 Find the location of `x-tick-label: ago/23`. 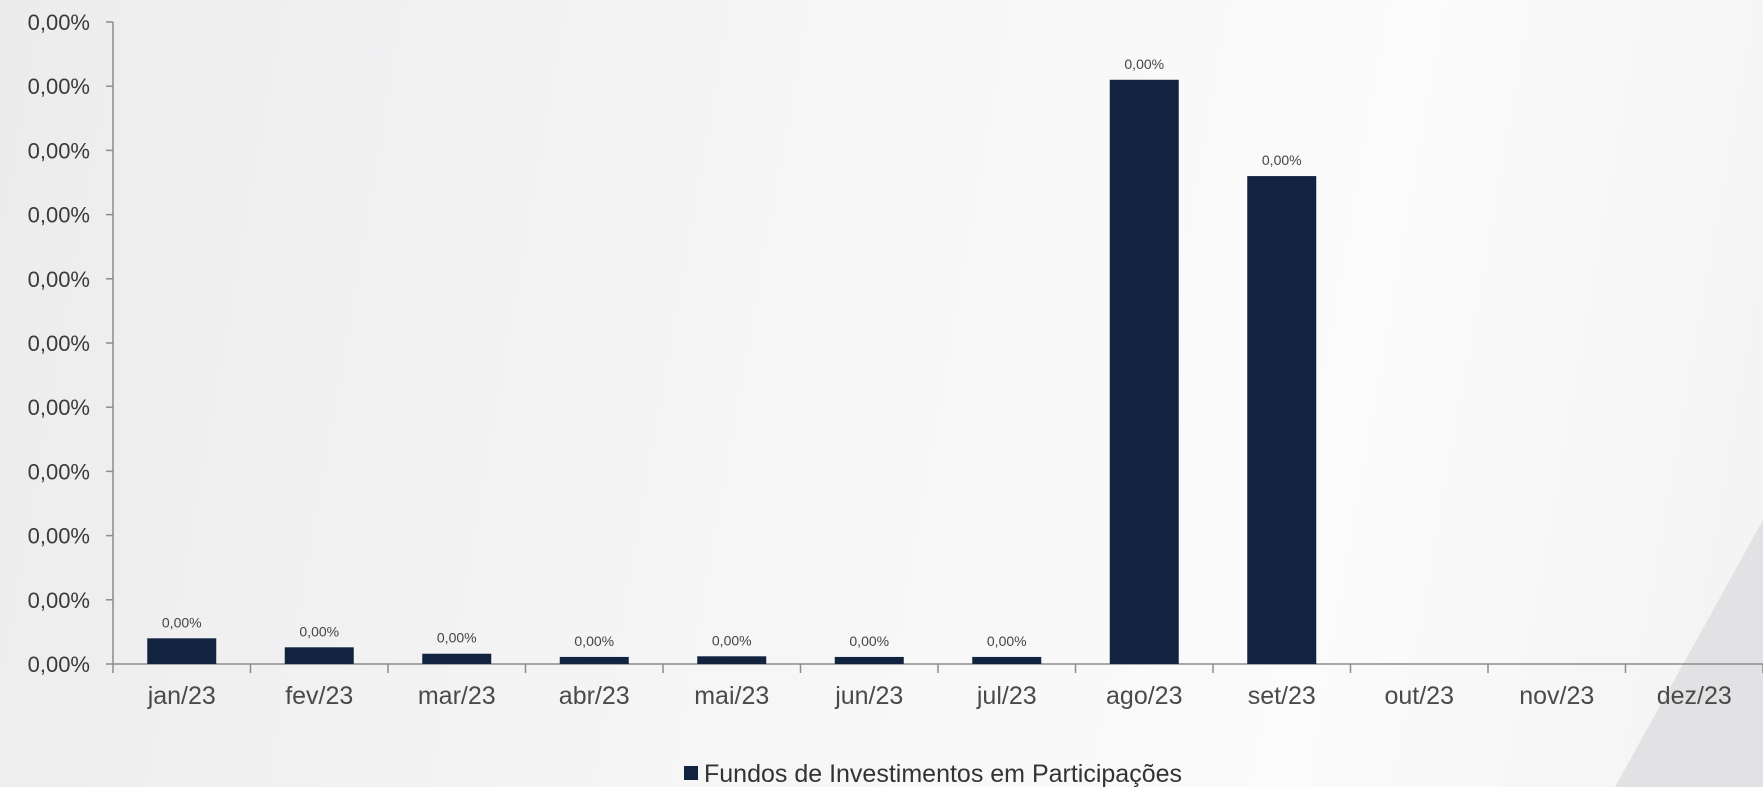

x-tick-label: ago/23 is located at coordinates (1144, 696).